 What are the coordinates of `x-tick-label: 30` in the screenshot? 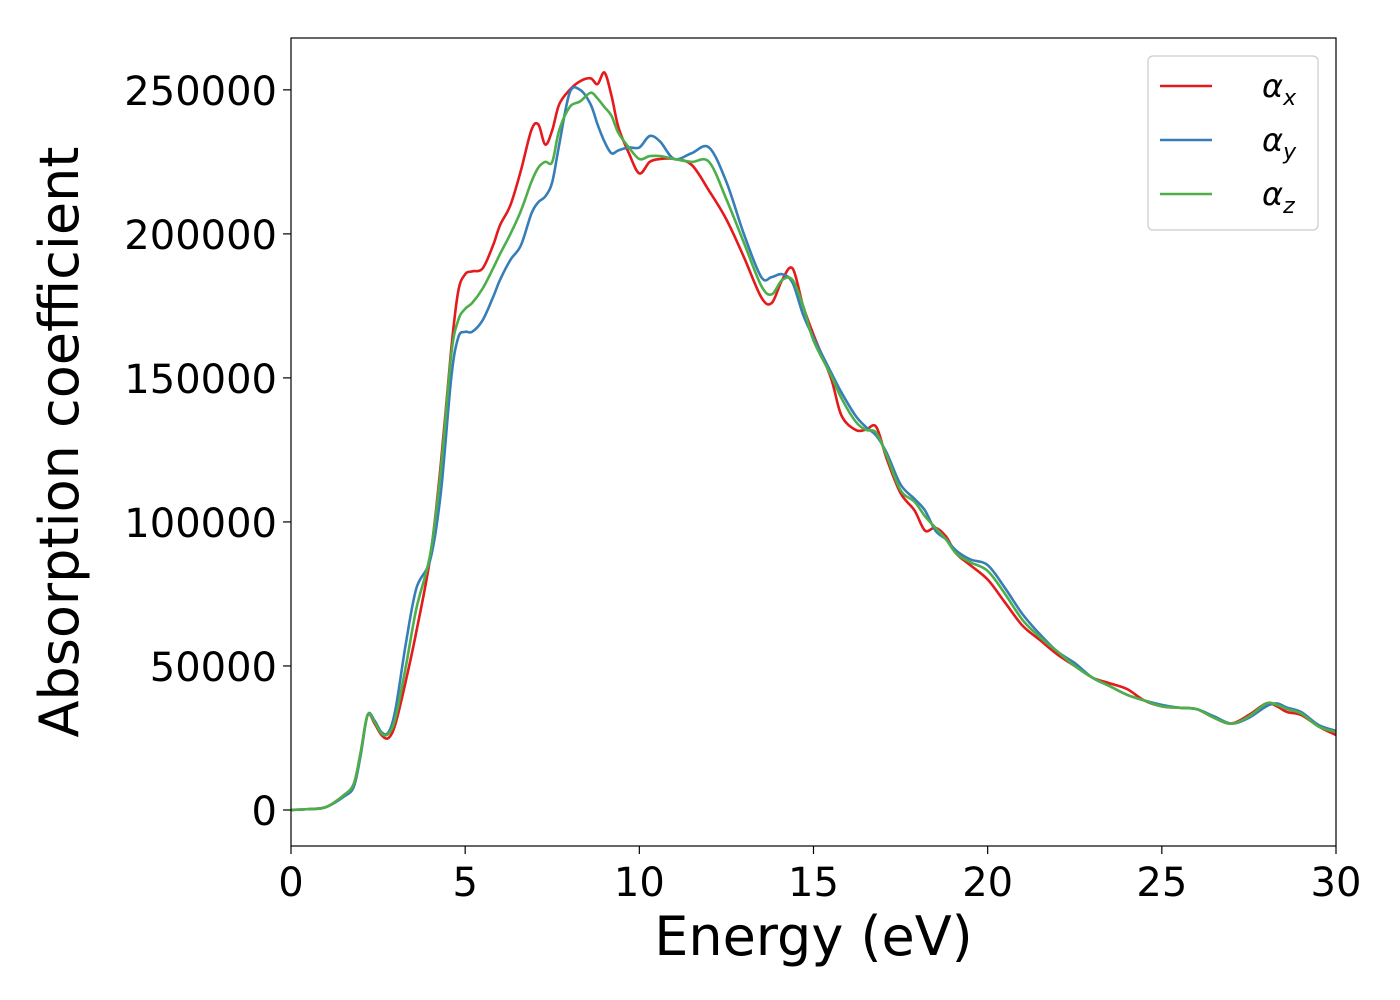 It's located at (1336, 883).